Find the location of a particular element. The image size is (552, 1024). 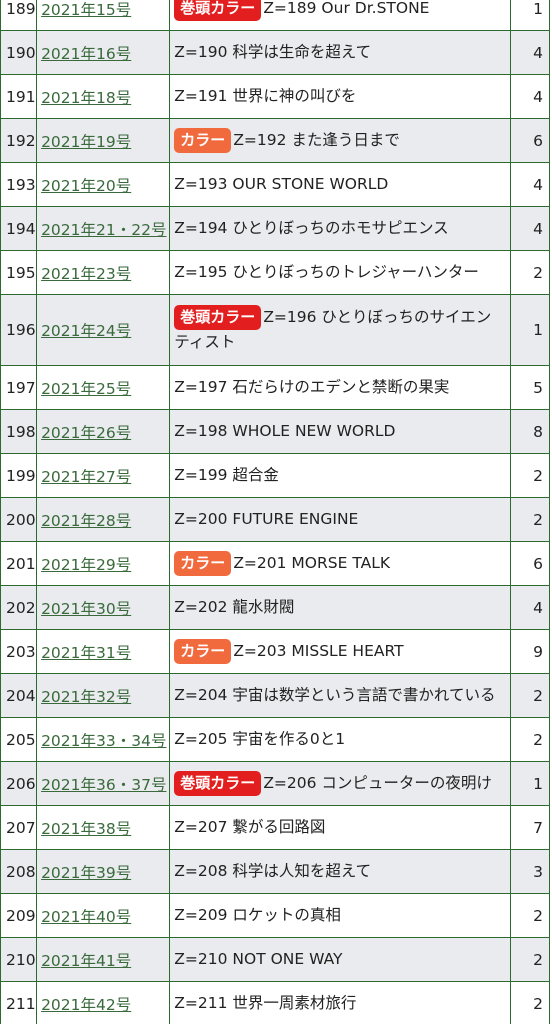

table-row: 201 2021年29号 カラー Z=201 MORSE TALK 6 is located at coordinates (275, 563).